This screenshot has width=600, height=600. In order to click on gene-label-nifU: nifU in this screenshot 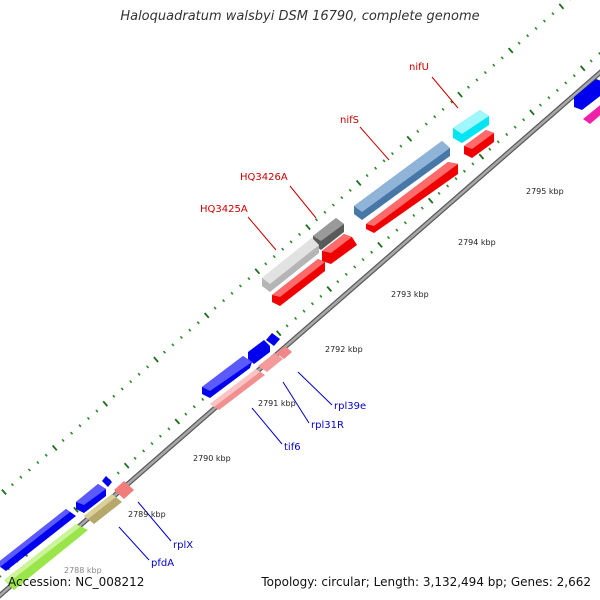, I will do `click(419, 67)`.